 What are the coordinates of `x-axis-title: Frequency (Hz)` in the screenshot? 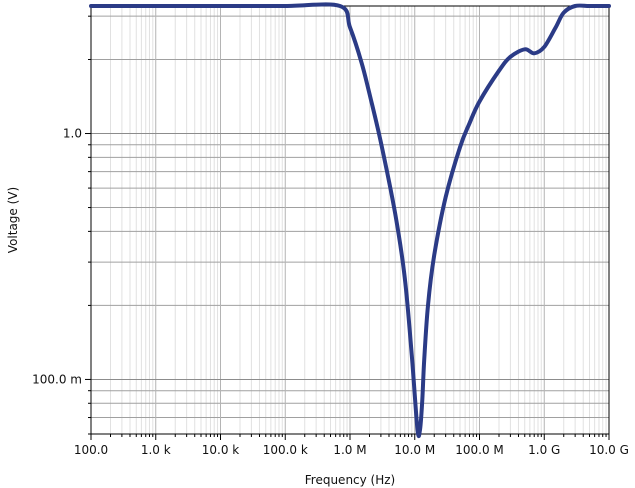 It's located at (350, 480).